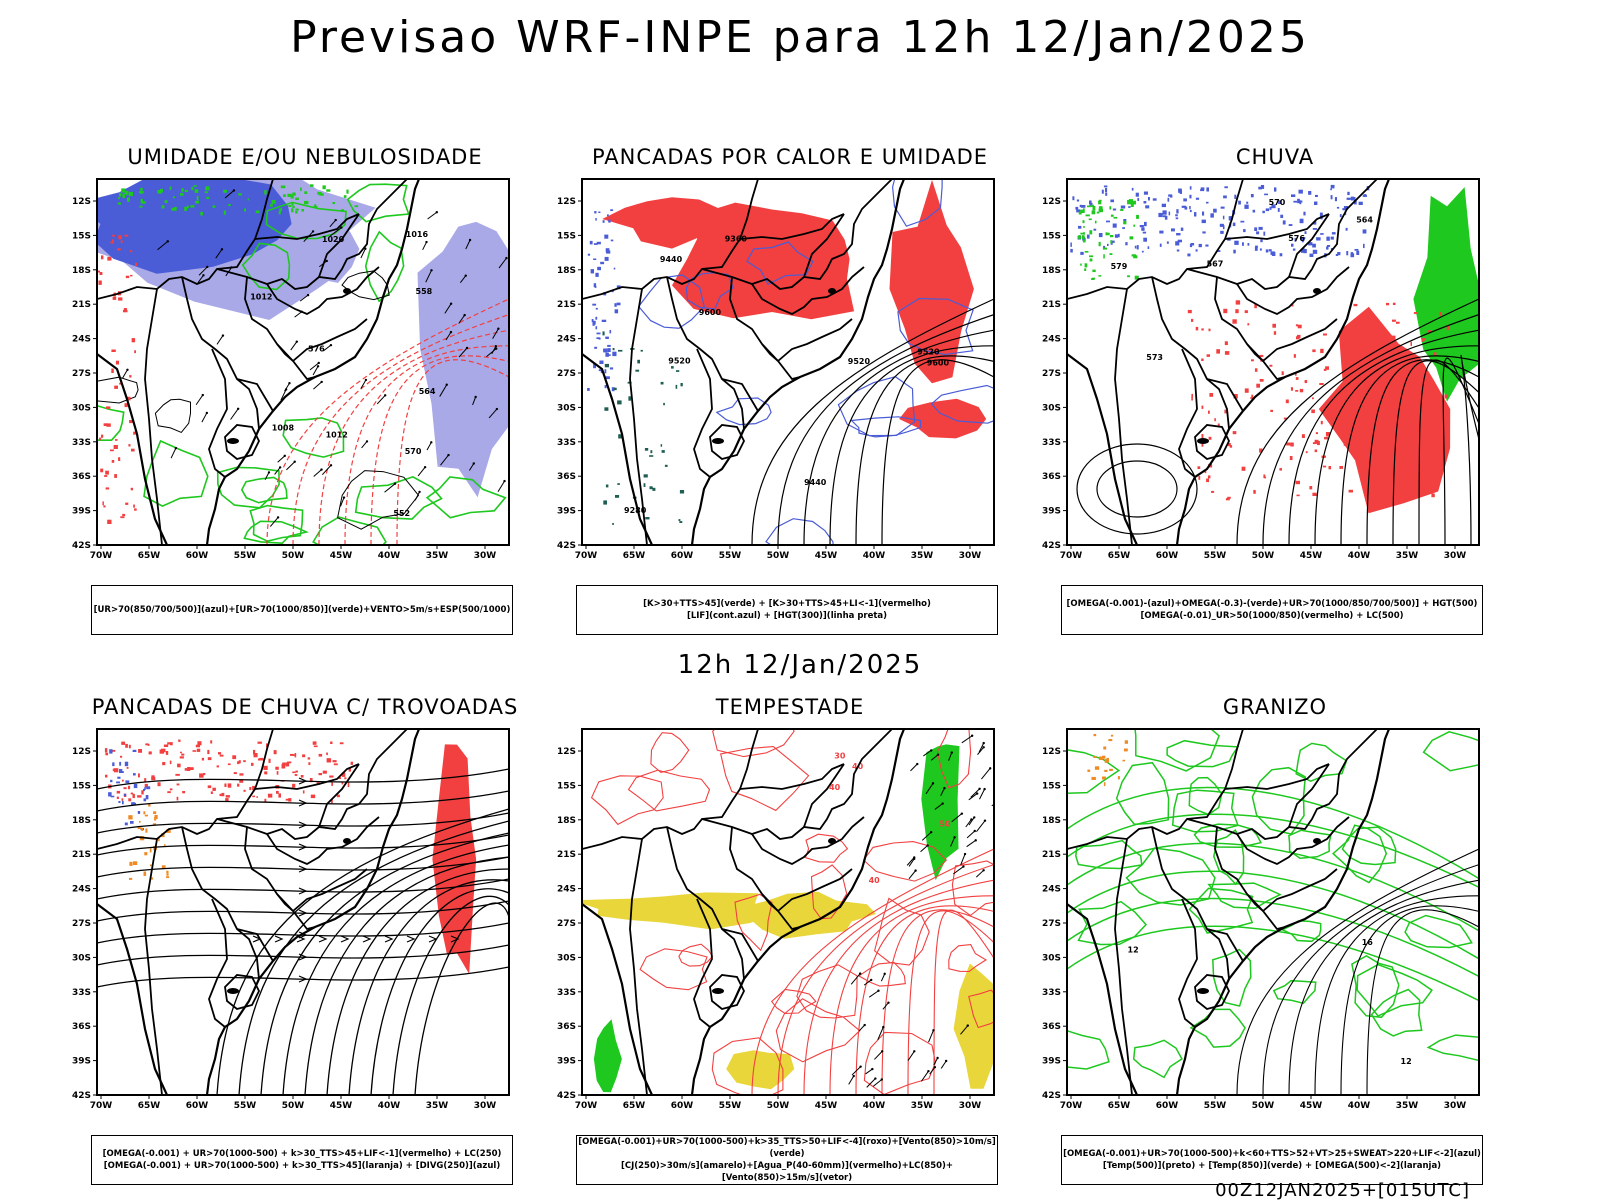  Describe the element at coordinates (1167, 1106) in the screenshot. I see `lon-label: 60W` at that location.